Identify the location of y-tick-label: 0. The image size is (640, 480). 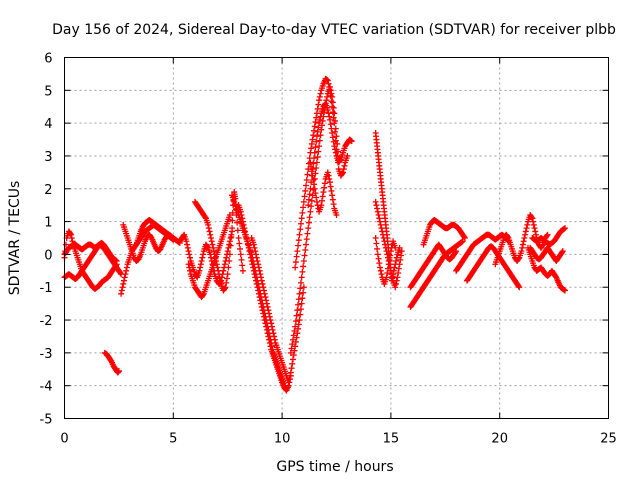
(48, 255).